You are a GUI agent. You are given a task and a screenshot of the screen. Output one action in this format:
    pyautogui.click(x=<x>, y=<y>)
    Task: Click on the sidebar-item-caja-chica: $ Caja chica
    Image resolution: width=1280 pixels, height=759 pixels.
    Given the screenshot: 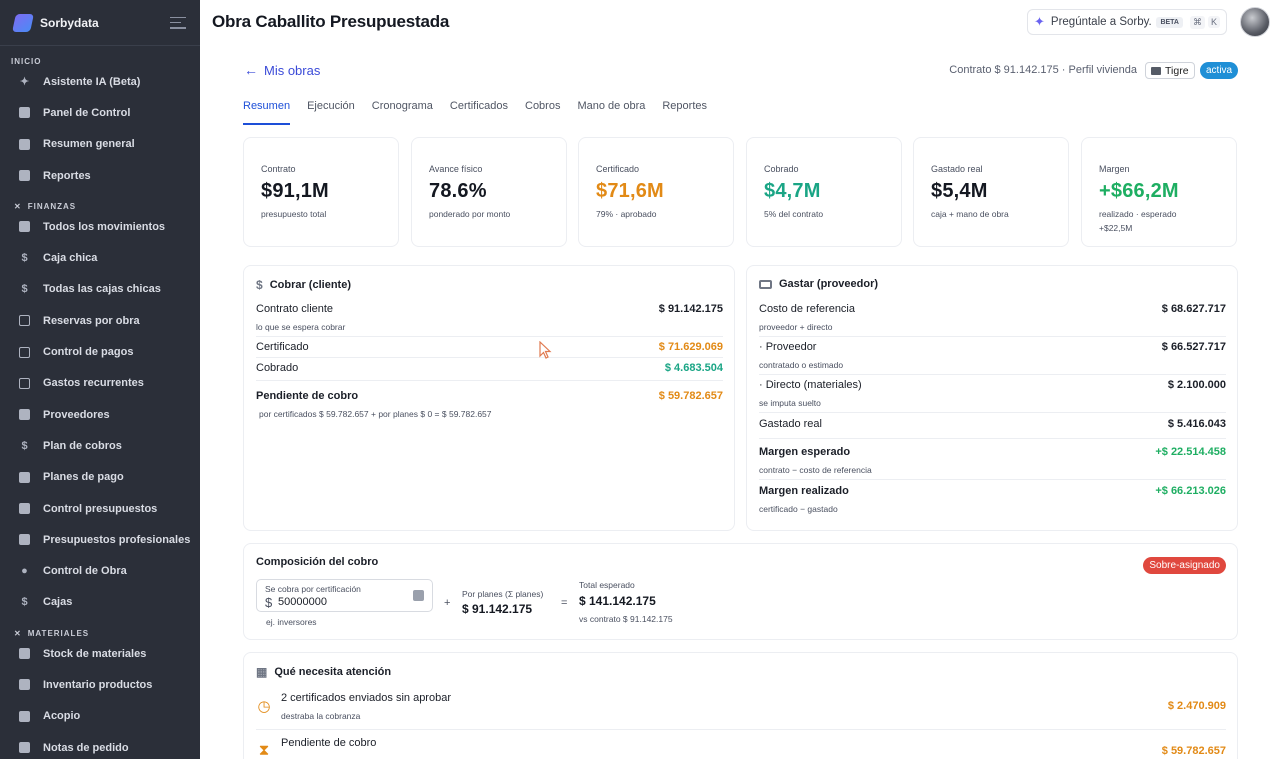 What is the action you would take?
    pyautogui.click(x=100, y=257)
    